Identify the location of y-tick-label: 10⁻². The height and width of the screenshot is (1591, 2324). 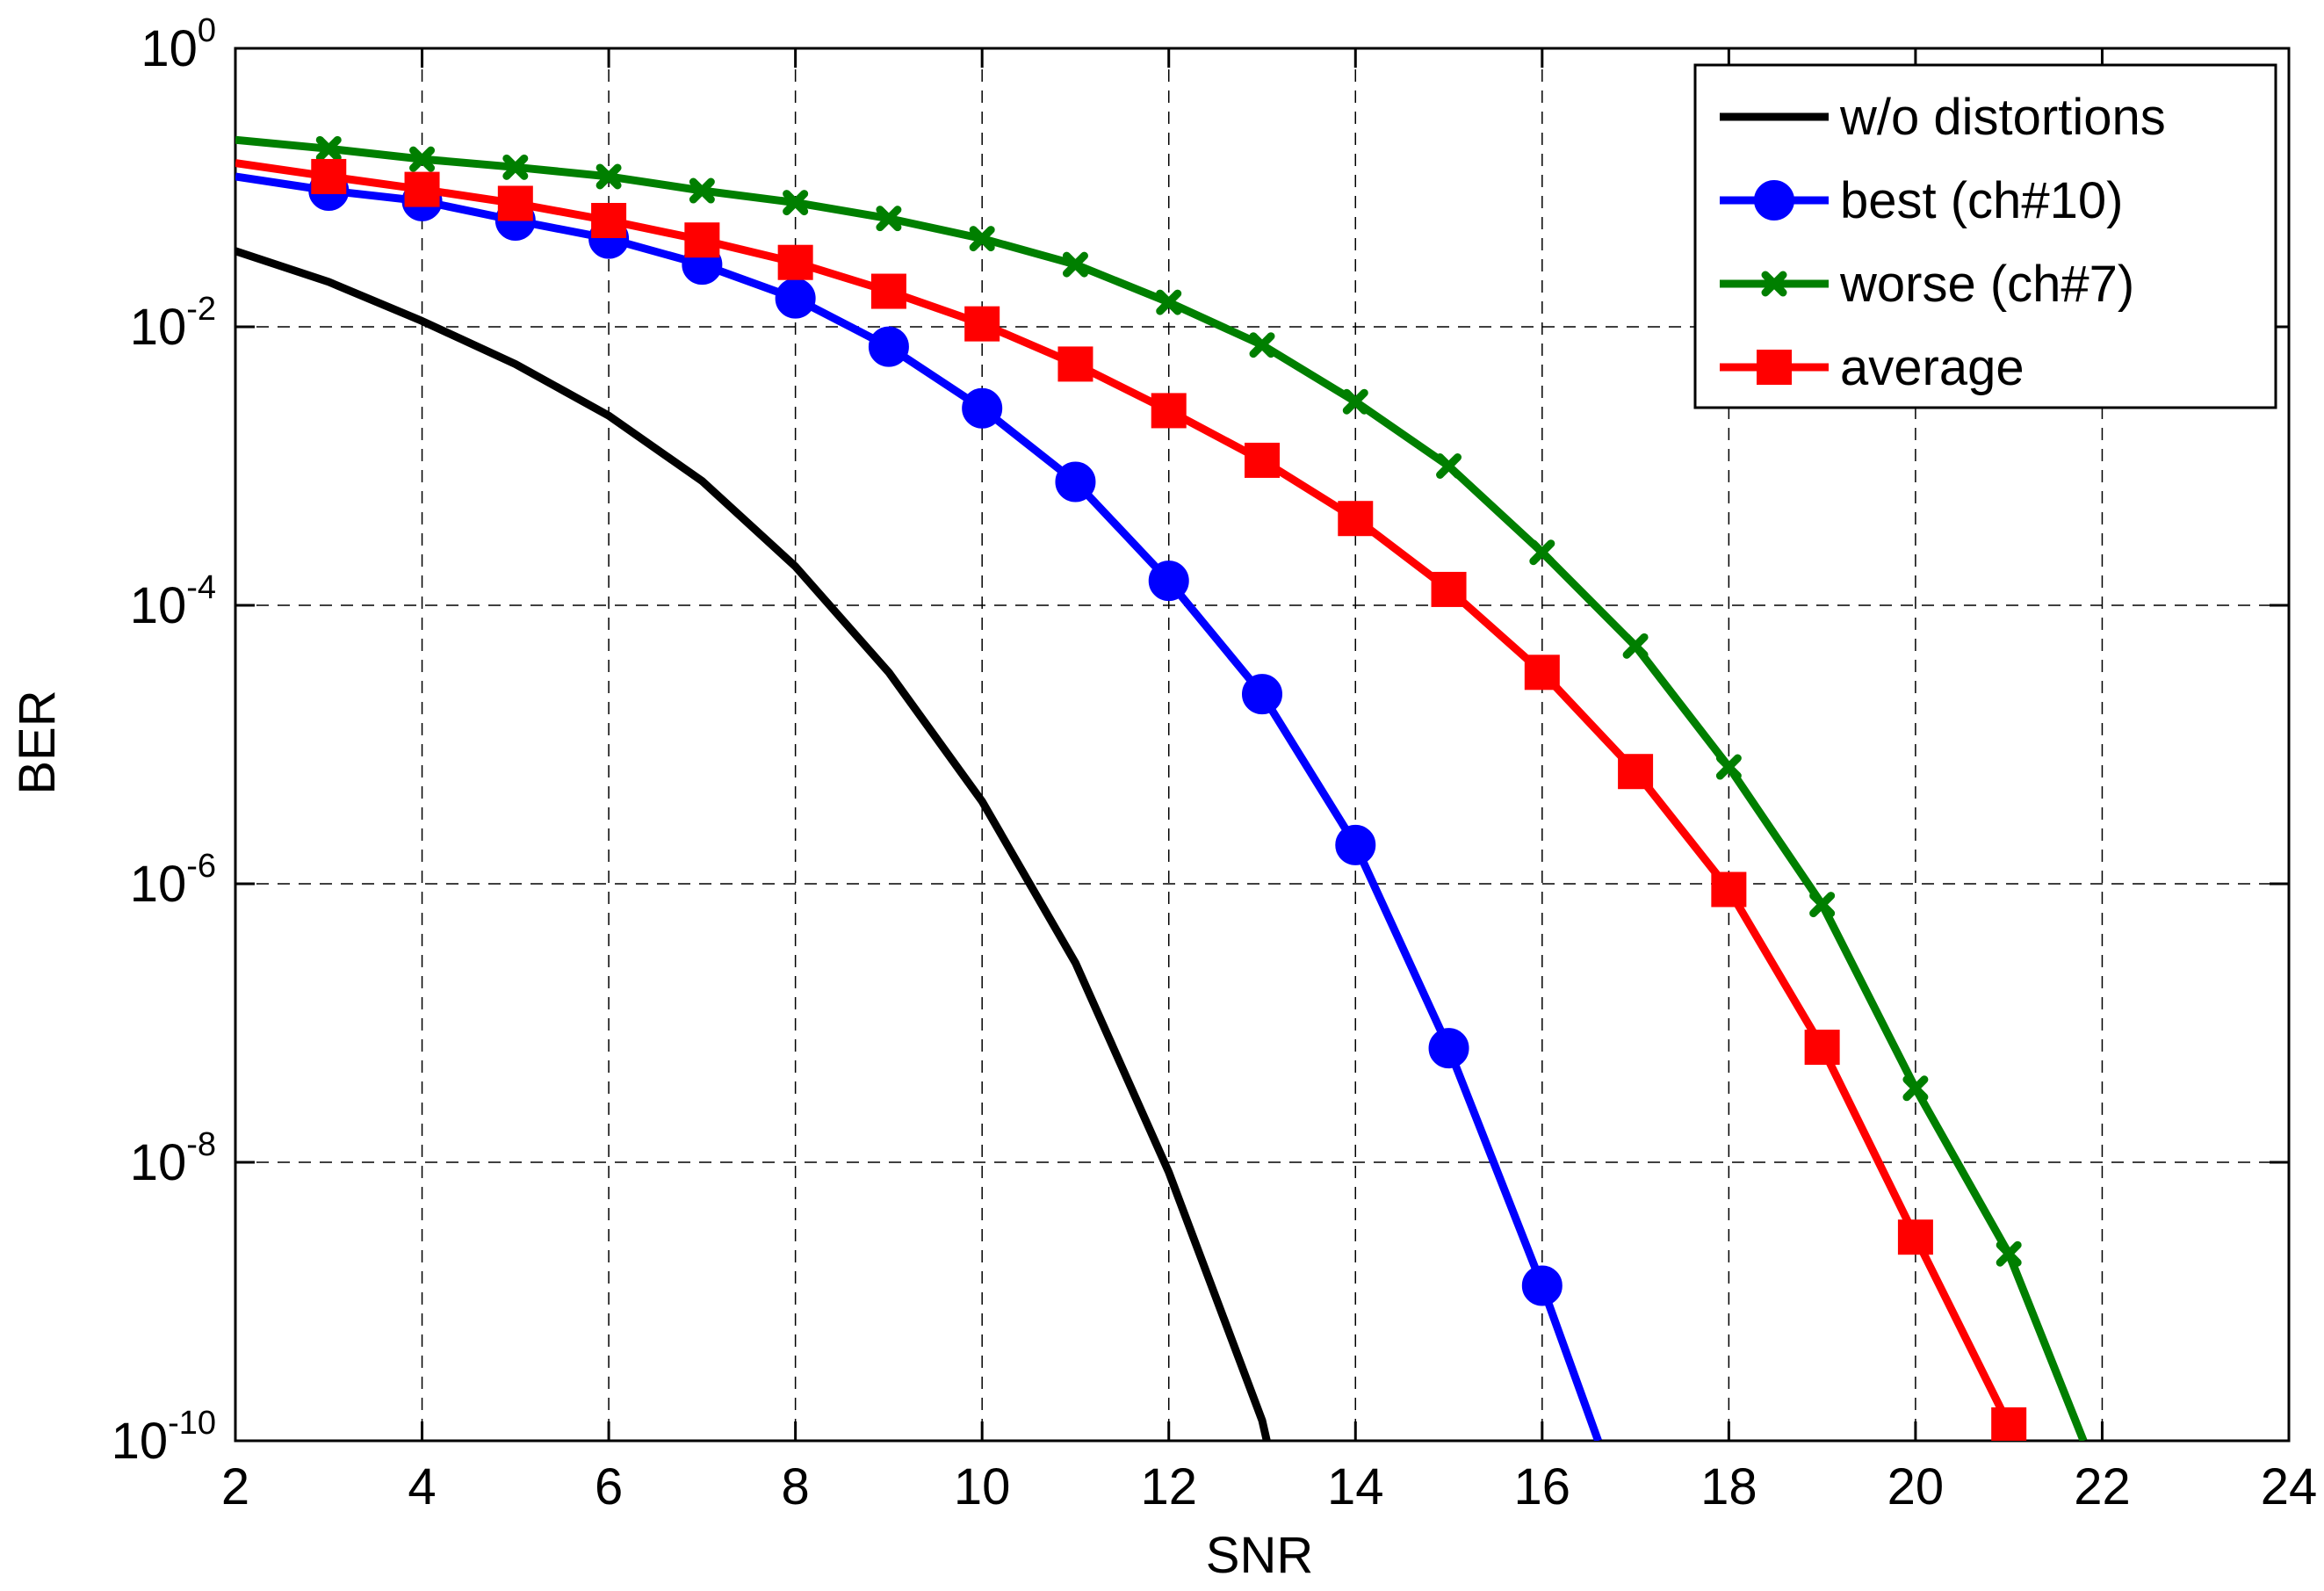
(173, 323).